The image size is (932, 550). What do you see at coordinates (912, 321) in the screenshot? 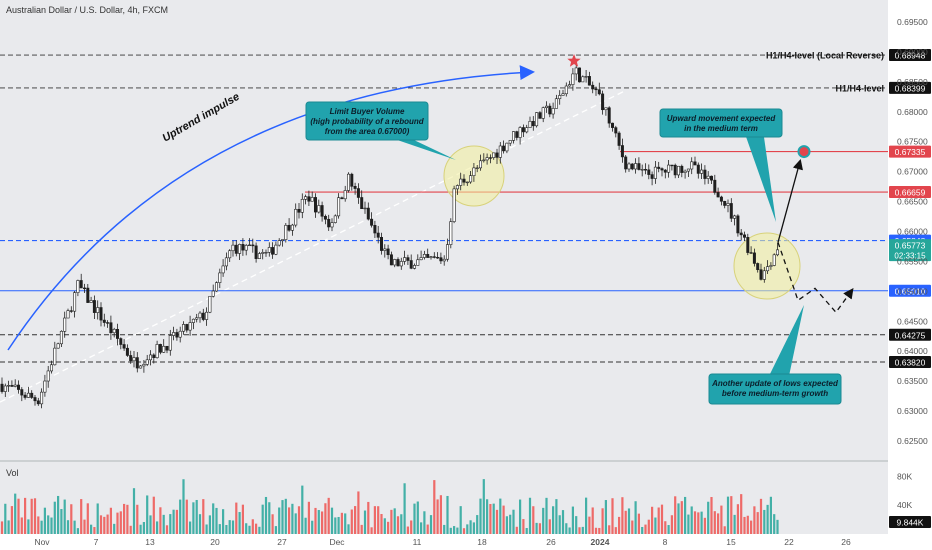
I see `price-tick-label: 0.64500` at bounding box center [912, 321].